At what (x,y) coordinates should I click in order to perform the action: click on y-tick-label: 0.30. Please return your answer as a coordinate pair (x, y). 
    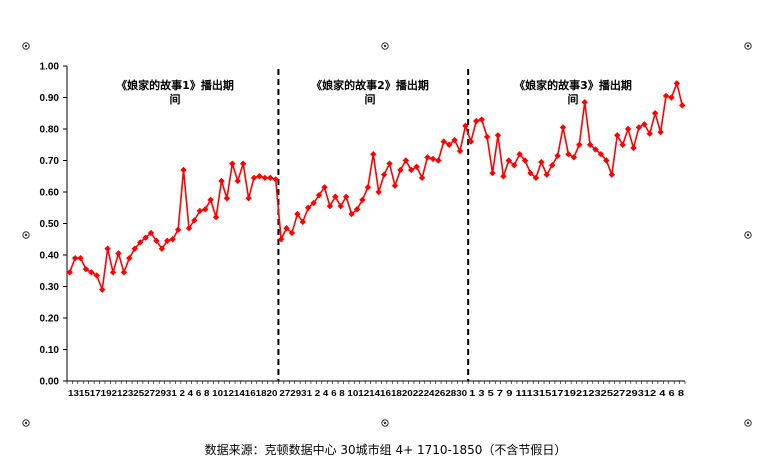
    Looking at the image, I should click on (50, 287).